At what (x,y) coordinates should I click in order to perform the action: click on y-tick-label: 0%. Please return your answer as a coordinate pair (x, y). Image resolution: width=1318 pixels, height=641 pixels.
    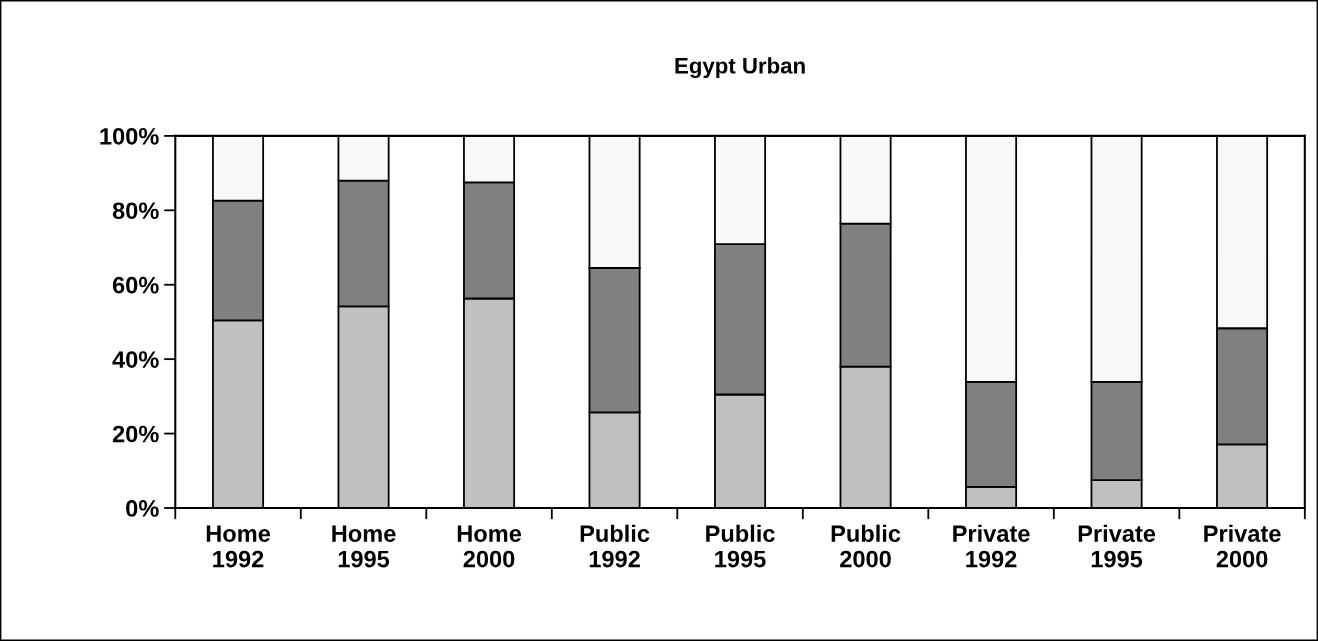
    Looking at the image, I should click on (142, 508).